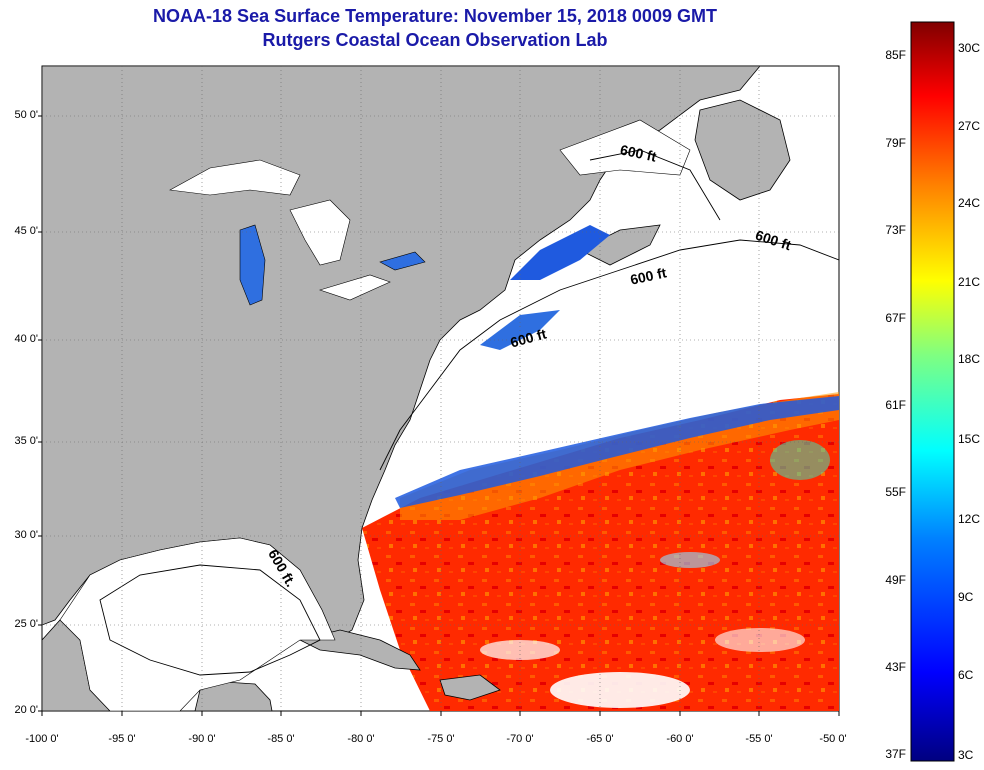  Describe the element at coordinates (969, 203) in the screenshot. I see `colorbar-c-24: 24C` at that location.